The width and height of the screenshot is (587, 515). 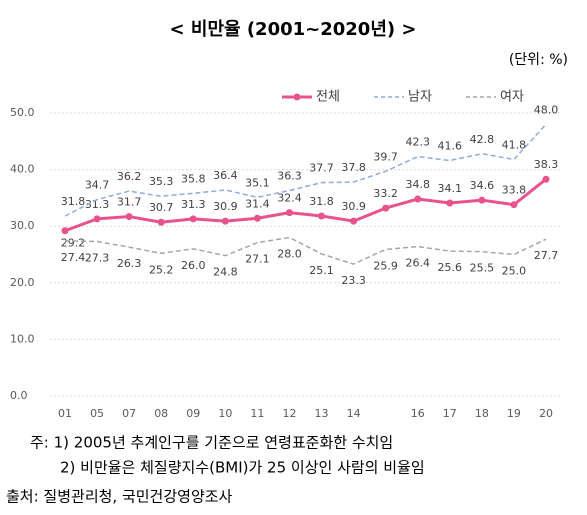 I want to click on data-label: 30.7, so click(x=161, y=207).